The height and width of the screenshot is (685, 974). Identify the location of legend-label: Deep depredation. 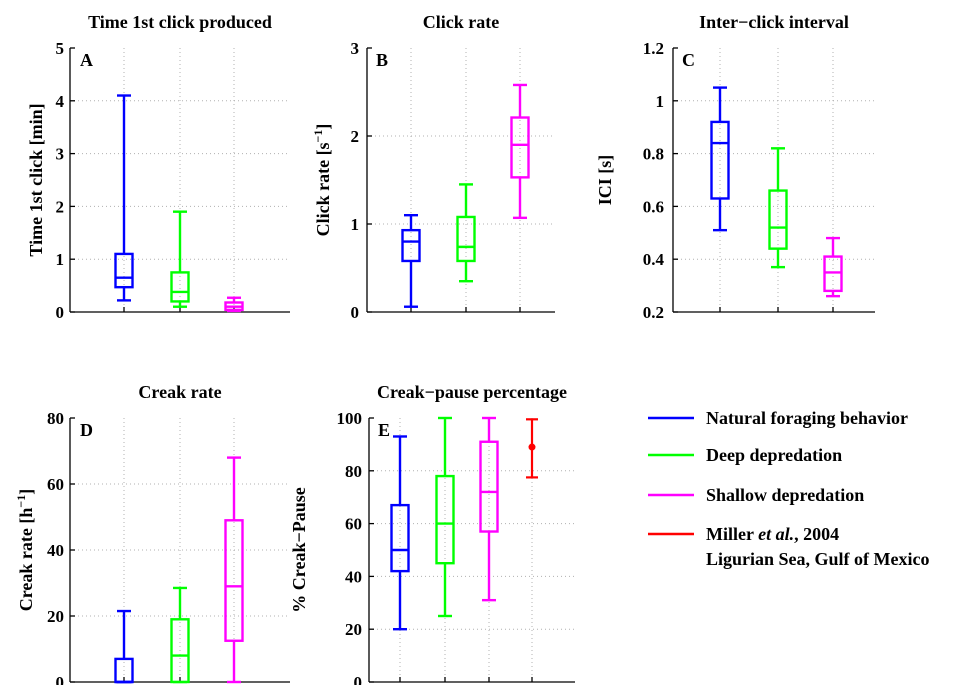
(774, 455).